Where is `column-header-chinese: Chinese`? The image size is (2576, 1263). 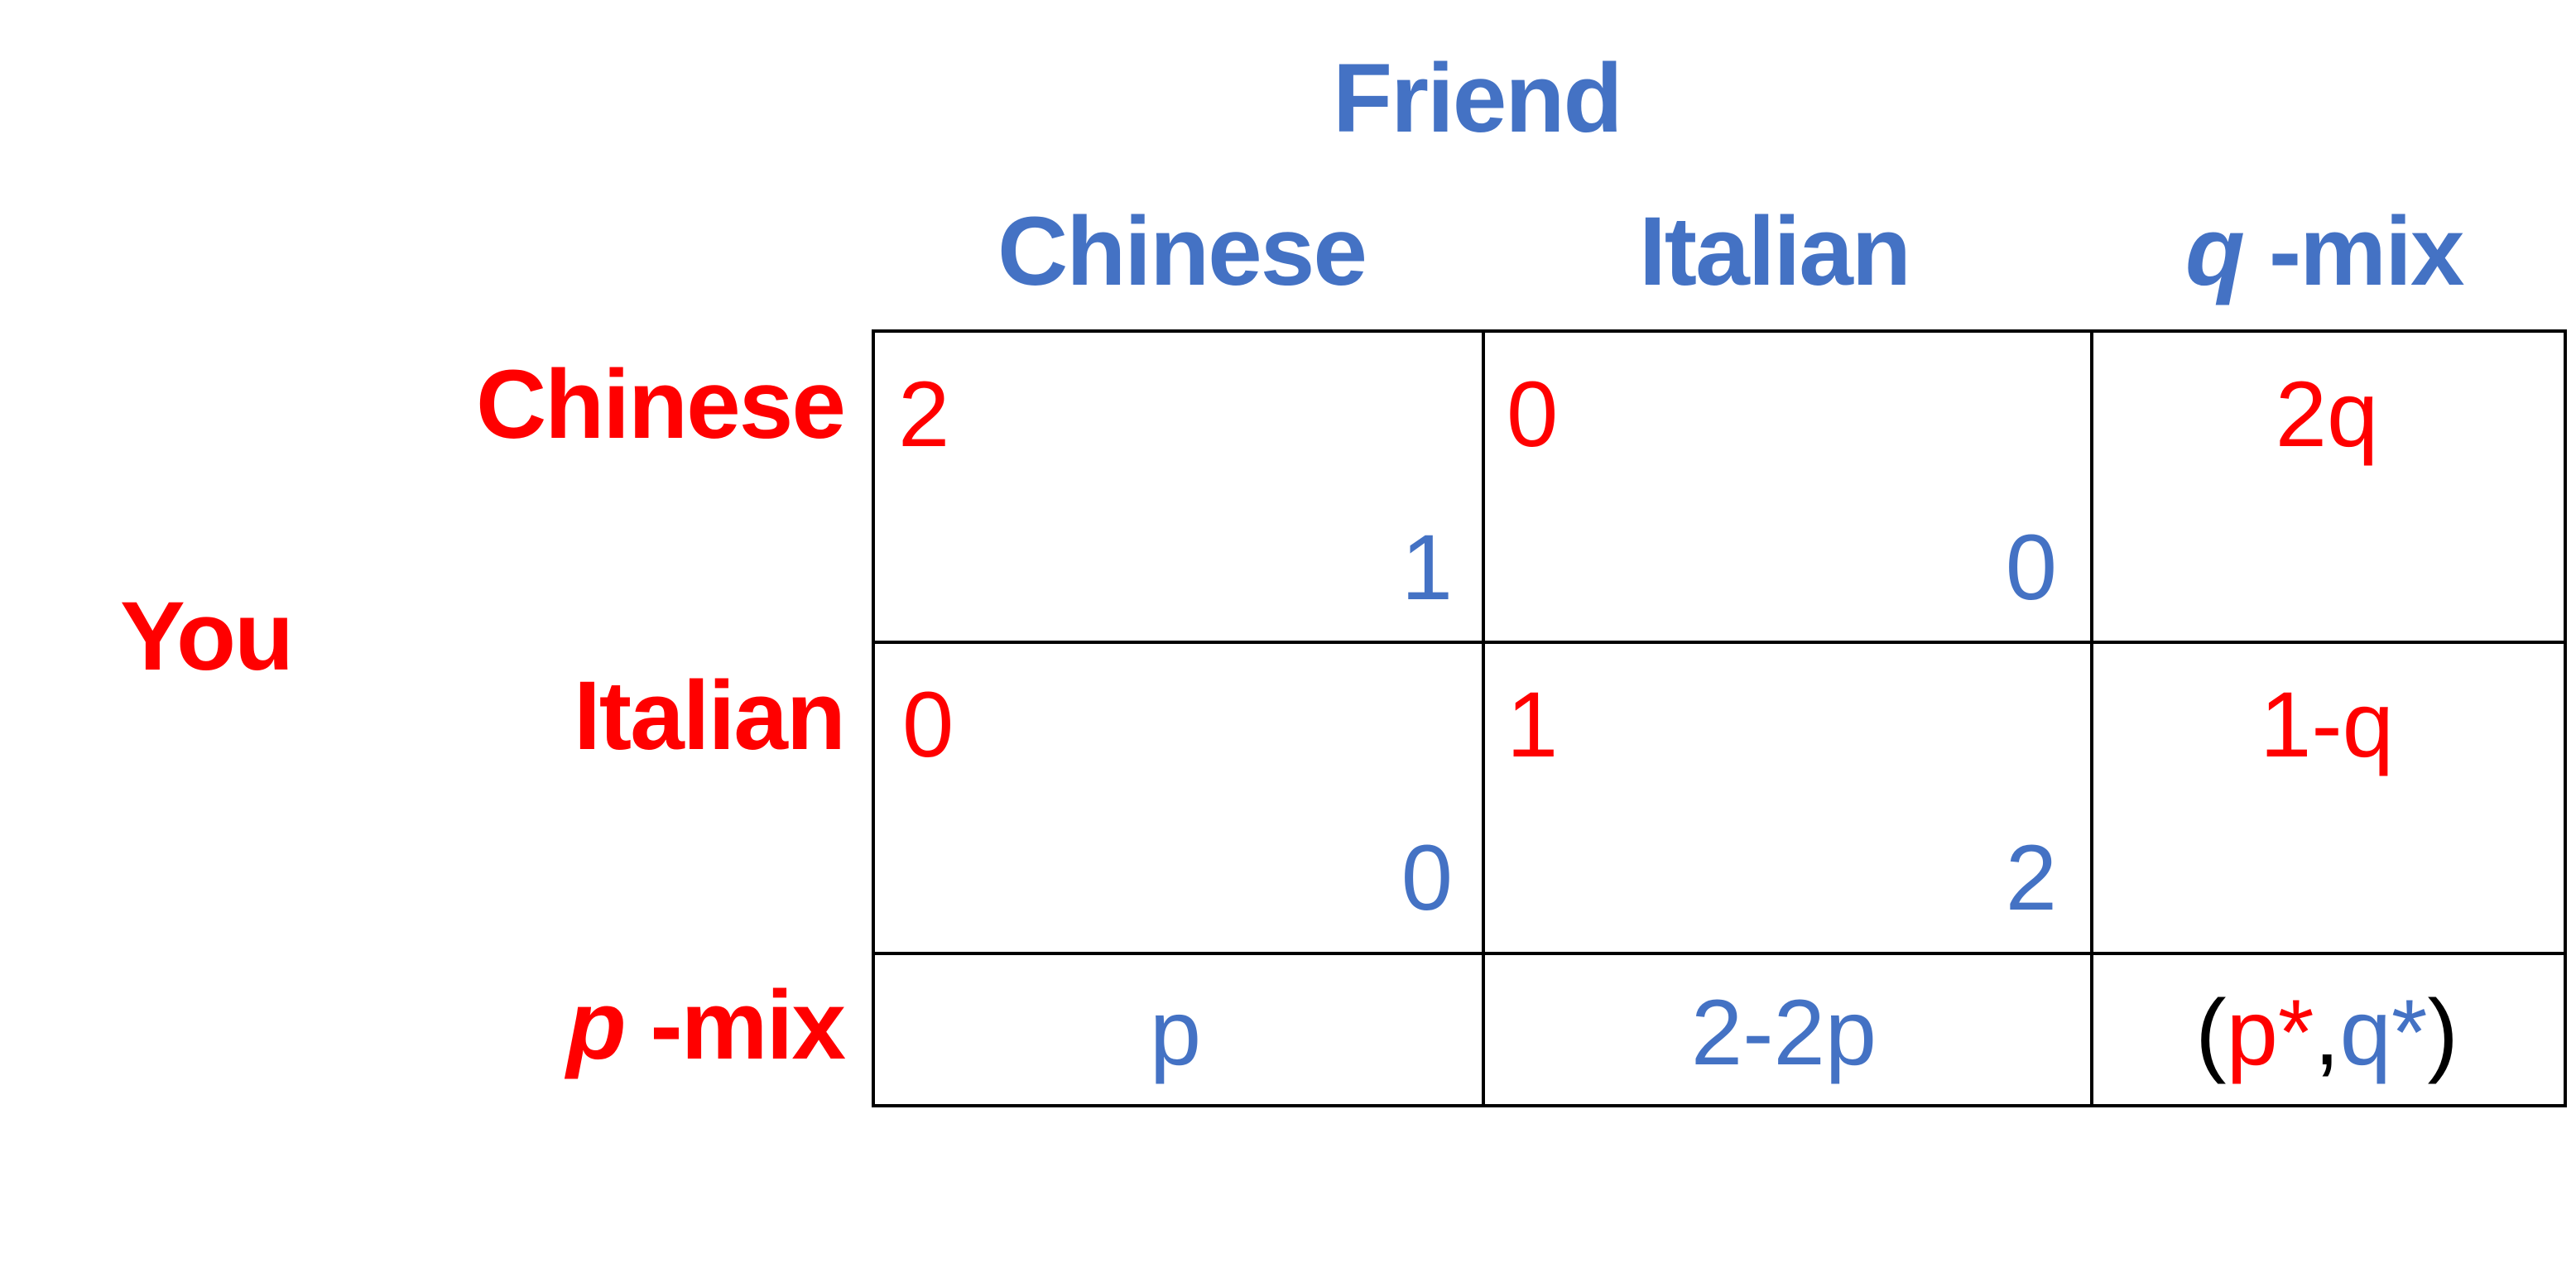 column-header-chinese: Chinese is located at coordinates (1182, 252).